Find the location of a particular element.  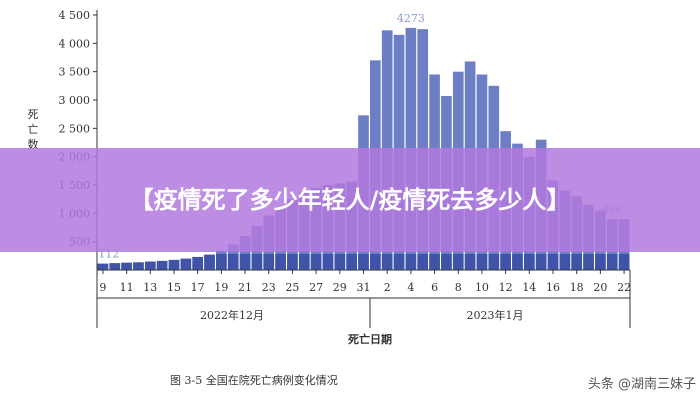

x-tick-label: 19 is located at coordinates (221, 287).